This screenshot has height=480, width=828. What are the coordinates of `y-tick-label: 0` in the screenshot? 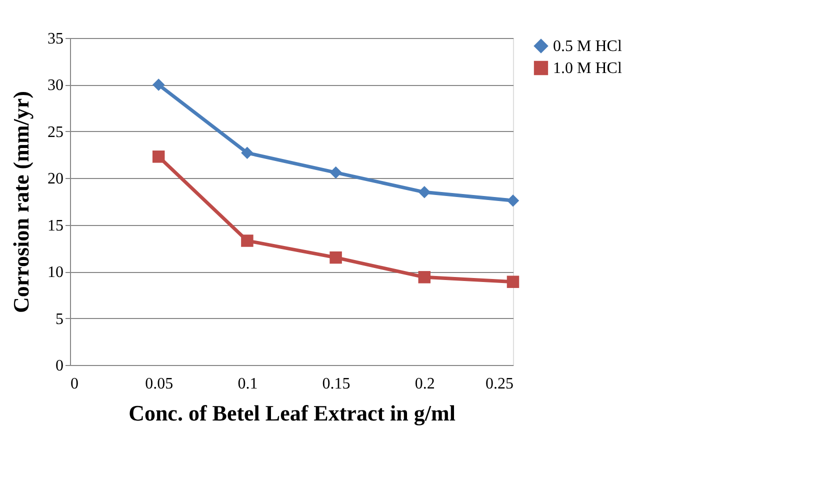 It's located at (60, 366).